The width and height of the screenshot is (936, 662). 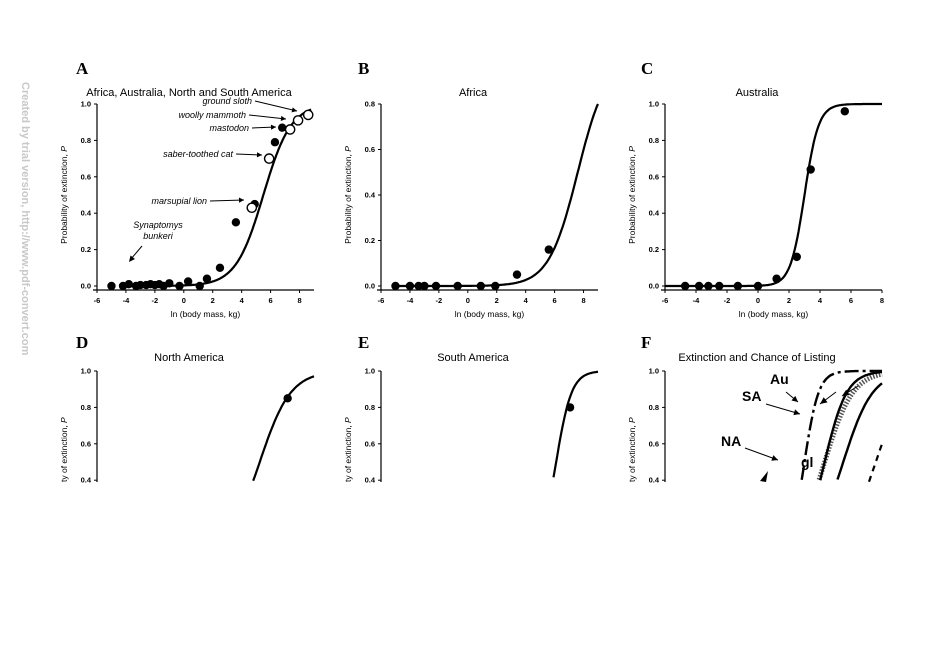 What do you see at coordinates (490, 314) in the screenshot?
I see `x-axis-label: ln (body mass, kg)` at bounding box center [490, 314].